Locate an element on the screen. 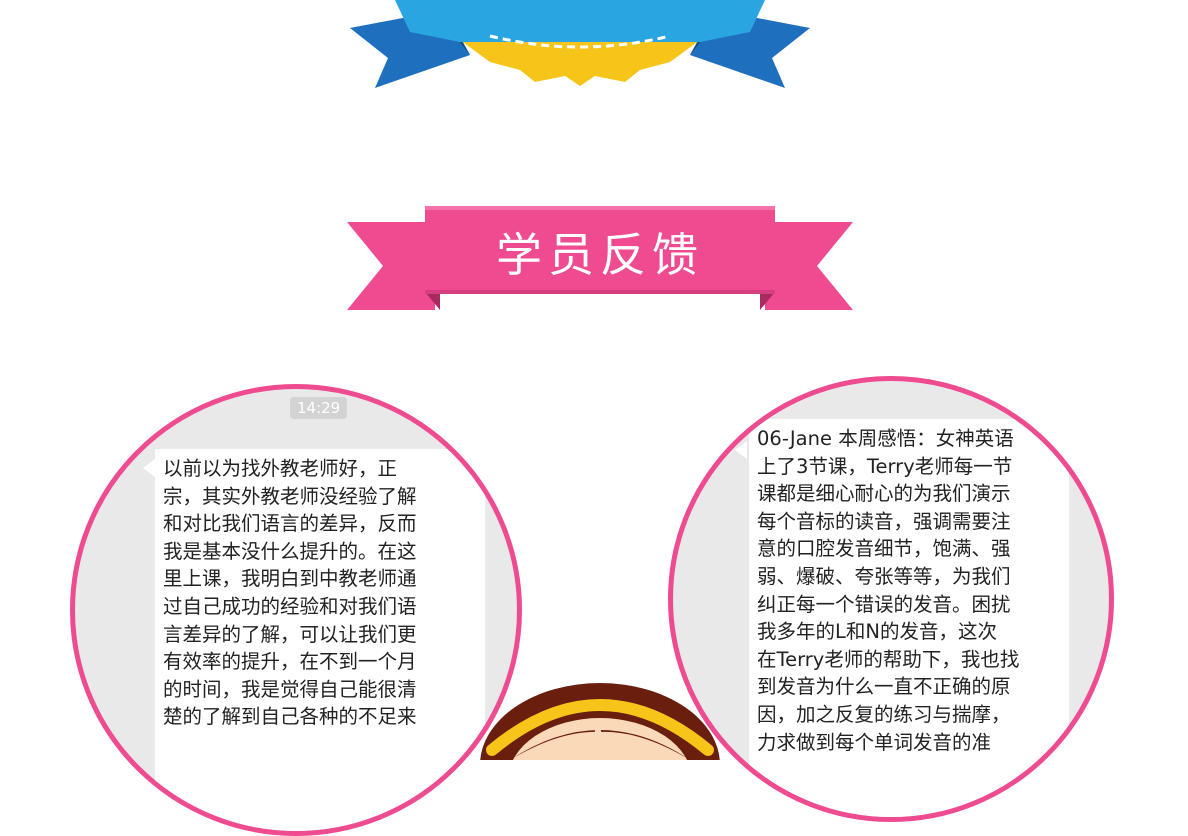 The width and height of the screenshot is (1188, 836). message-line: 楚的了解到自己各种的不足来 is located at coordinates (290, 717).